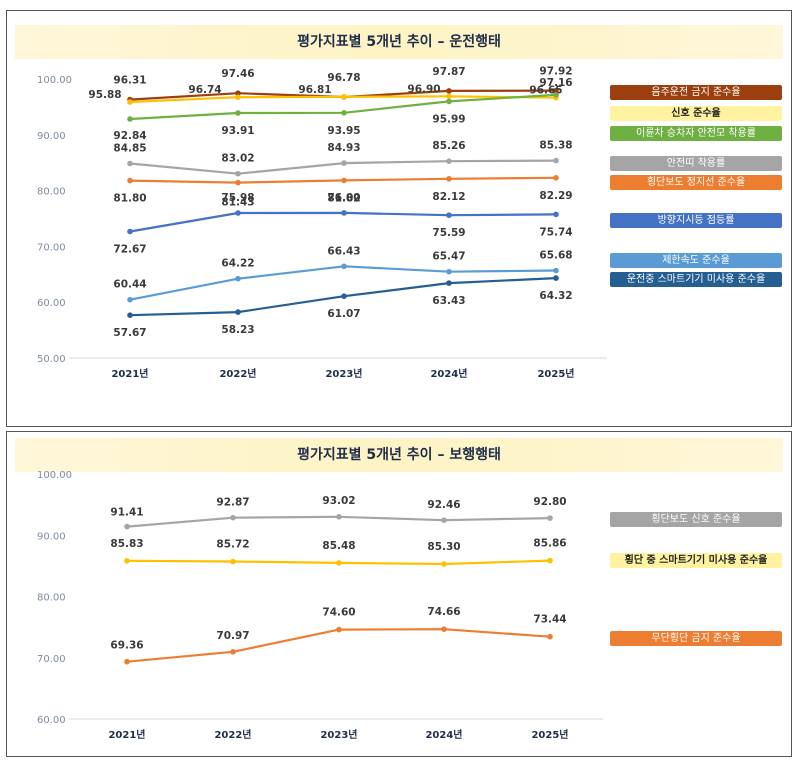 This screenshot has height=762, width=800. Describe the element at coordinates (549, 502) in the screenshot. I see `data-label: 92.80` at that location.